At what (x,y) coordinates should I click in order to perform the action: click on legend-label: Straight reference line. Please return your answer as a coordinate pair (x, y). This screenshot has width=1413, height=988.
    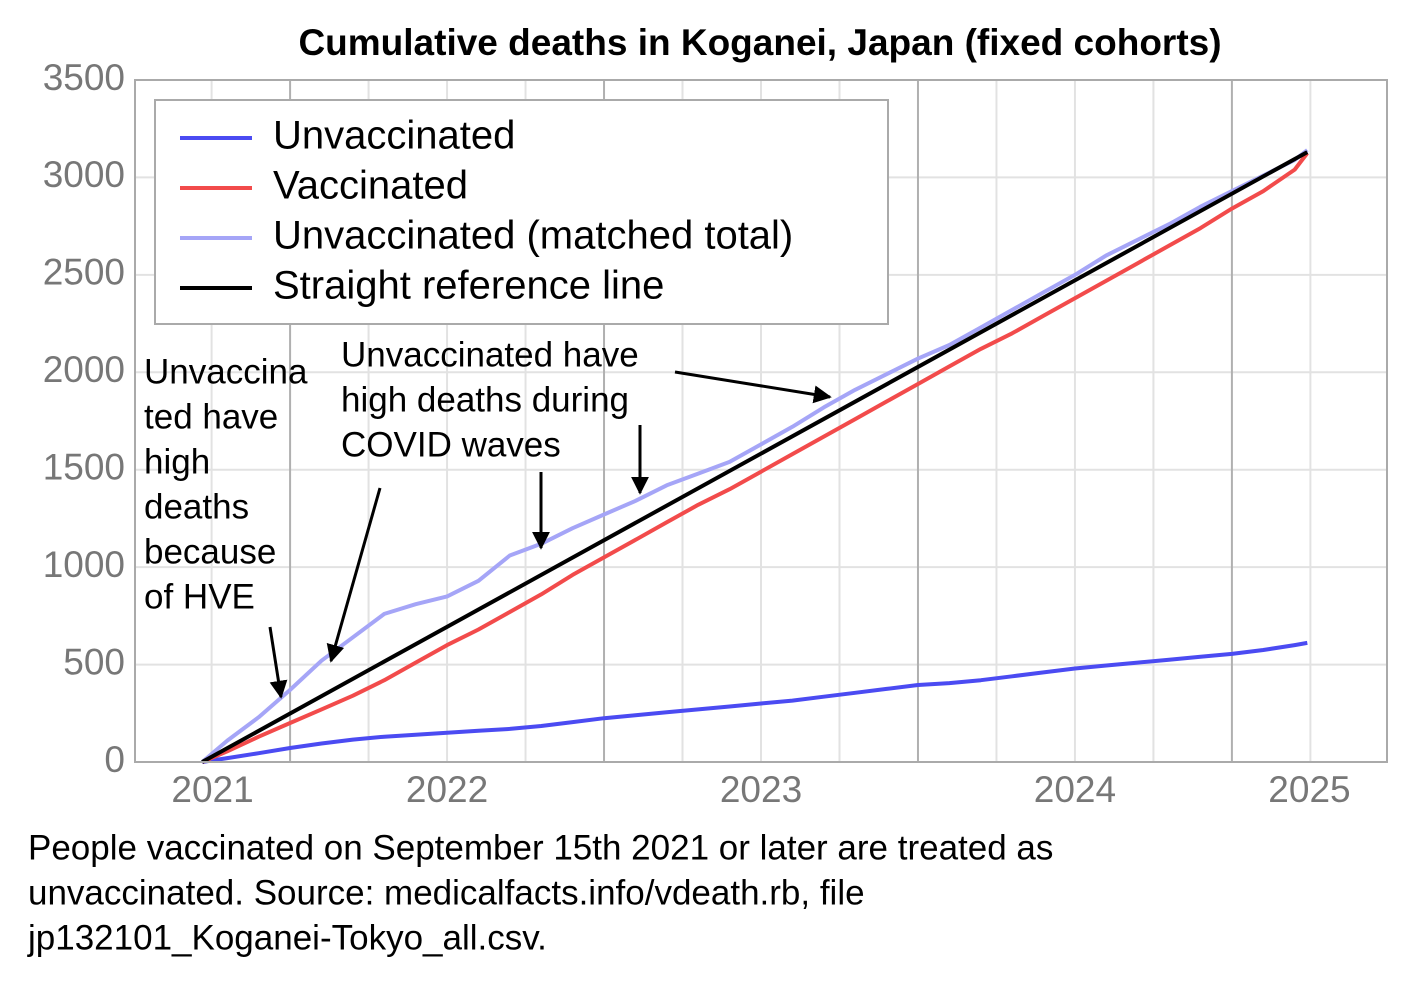
    Looking at the image, I should click on (468, 286).